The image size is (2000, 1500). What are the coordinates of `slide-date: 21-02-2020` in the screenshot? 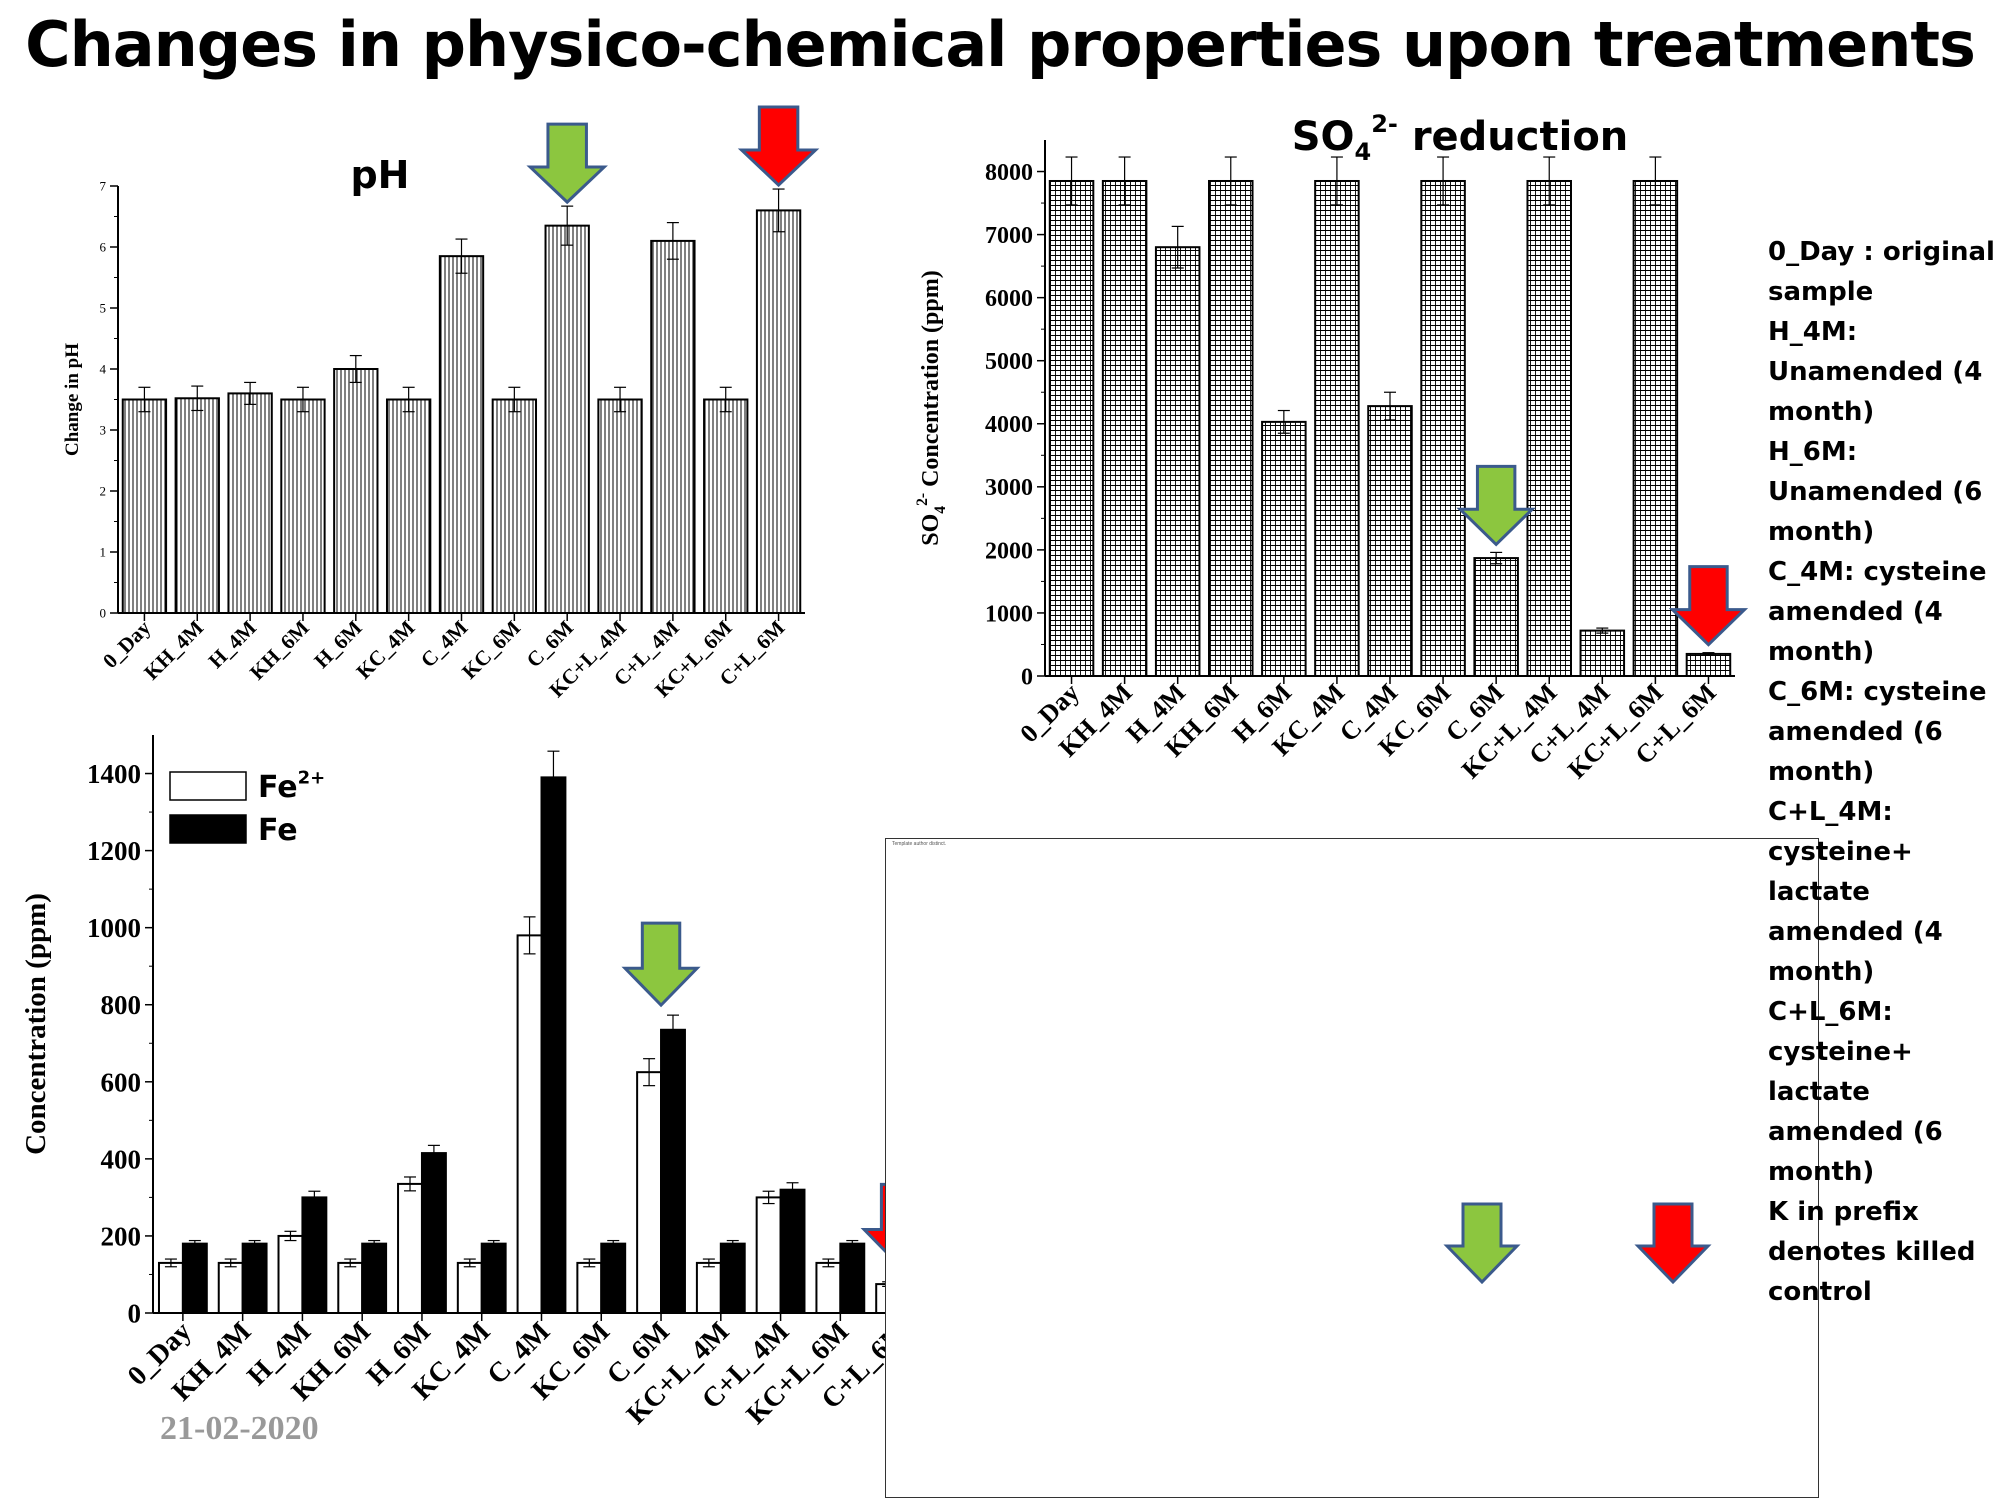 It's located at (239, 1428).